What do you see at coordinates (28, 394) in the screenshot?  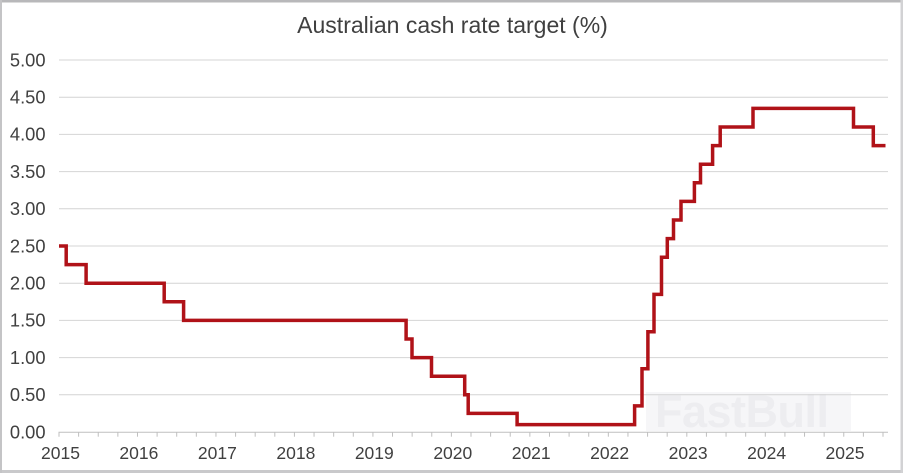 I see `svg-text: 0.50` at bounding box center [28, 394].